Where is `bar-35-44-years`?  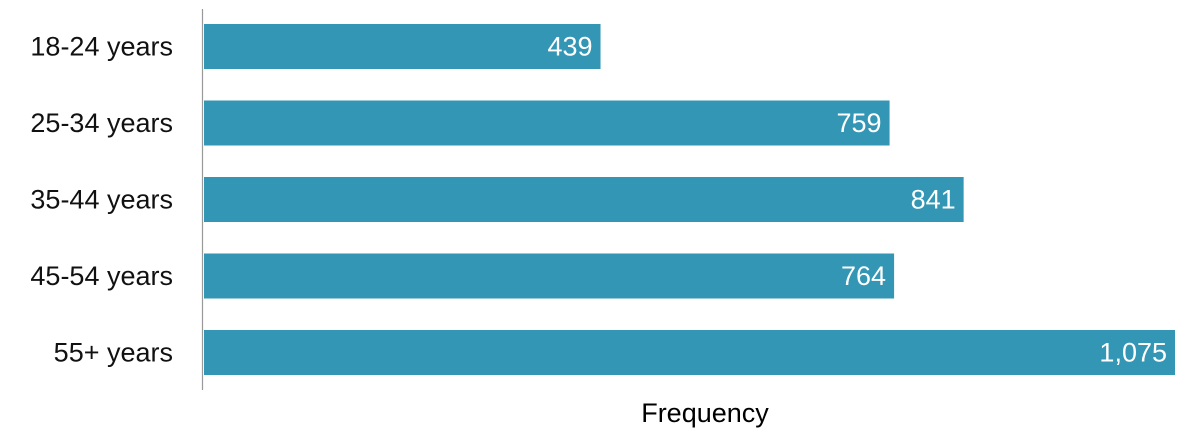 bar-35-44-years is located at coordinates (584, 199).